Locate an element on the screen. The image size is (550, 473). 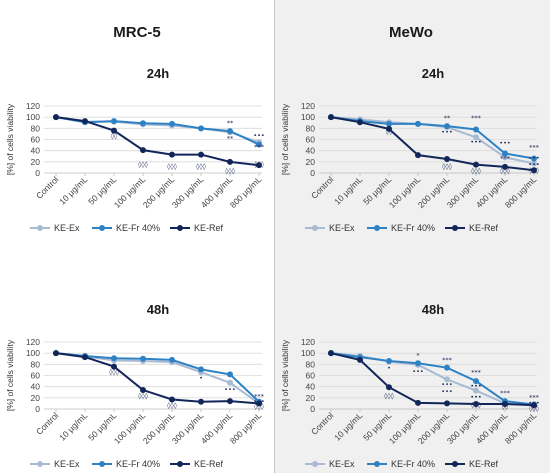
series-line-ke-ex is located at coordinates (157, 378).